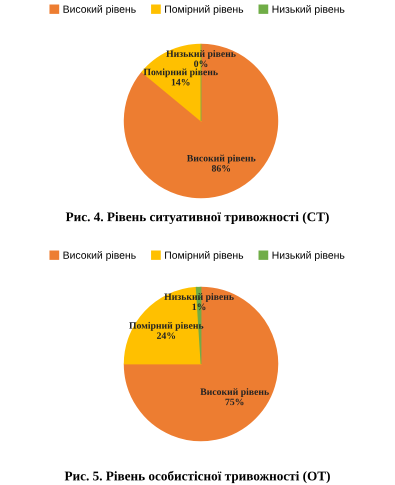  Describe the element at coordinates (181, 82) in the screenshot. I see `data-label: 14%` at that location.